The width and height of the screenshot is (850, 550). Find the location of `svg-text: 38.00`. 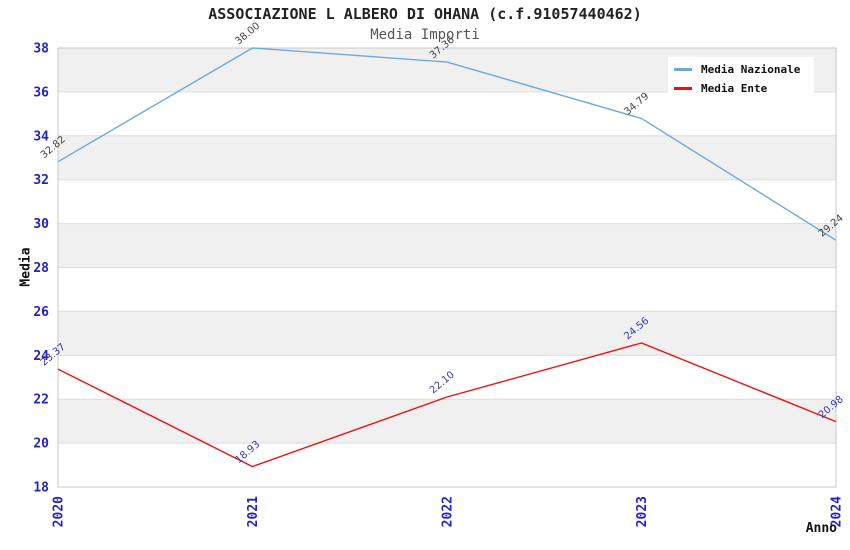

svg-text: 38.00 is located at coordinates (247, 33).